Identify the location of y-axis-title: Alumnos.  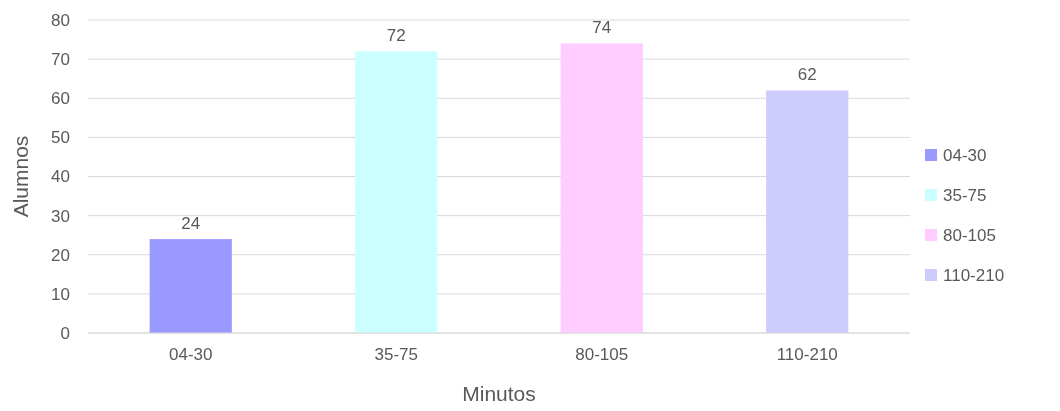
(20, 176).